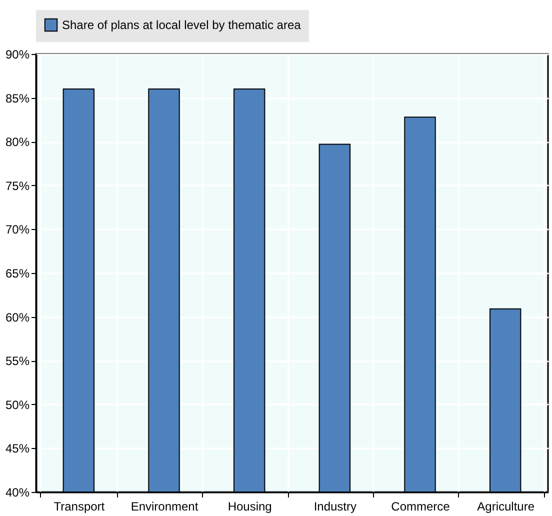 This screenshot has height=516, width=552. I want to click on y-tick-label: 90%, so click(17, 55).